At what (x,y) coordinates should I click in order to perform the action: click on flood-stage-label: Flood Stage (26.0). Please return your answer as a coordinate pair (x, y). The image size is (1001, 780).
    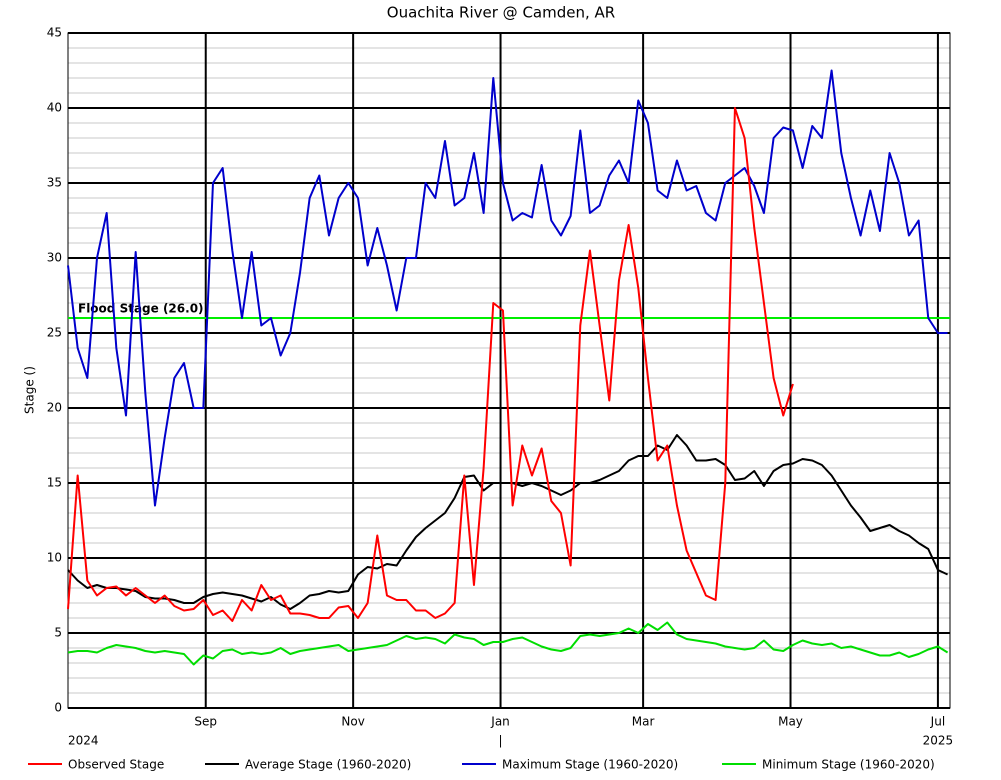
    Looking at the image, I should click on (141, 309).